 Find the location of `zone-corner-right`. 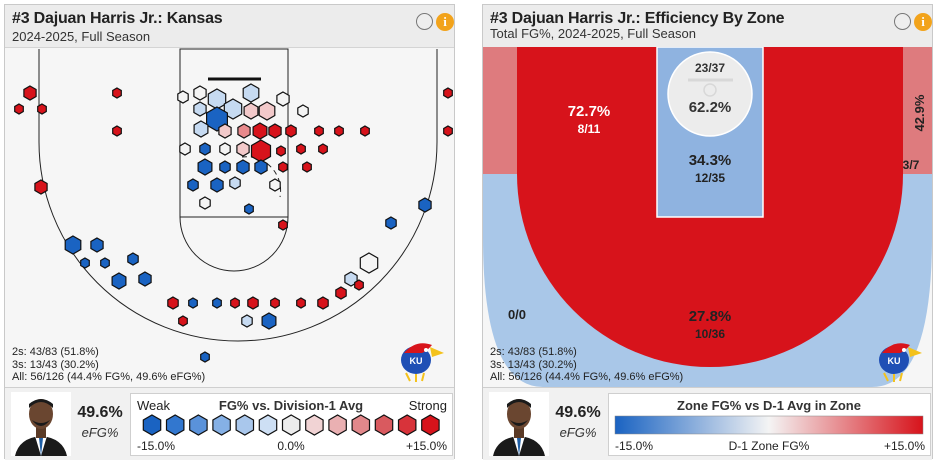

zone-corner-right is located at coordinates (917, 110).